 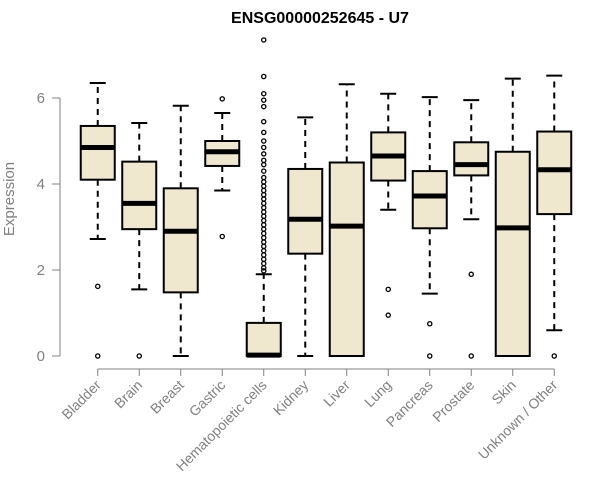 What do you see at coordinates (41, 270) in the screenshot?
I see `y-tick-label: 2` at bounding box center [41, 270].